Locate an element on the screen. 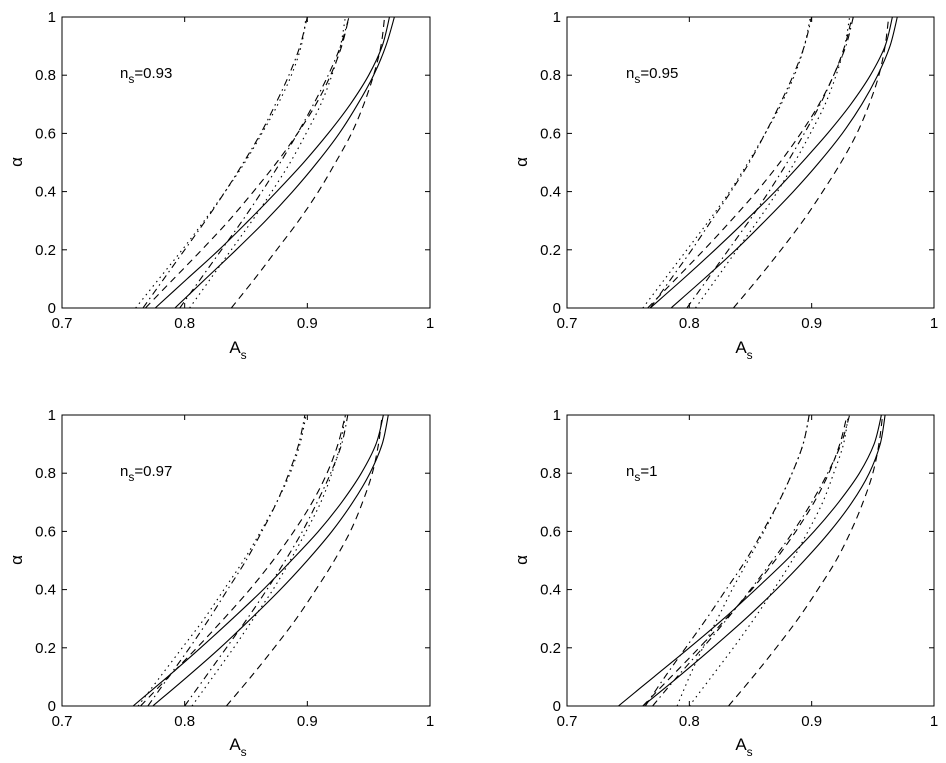 The width and height of the screenshot is (946, 763). ticks is located at coordinates (750, 560).